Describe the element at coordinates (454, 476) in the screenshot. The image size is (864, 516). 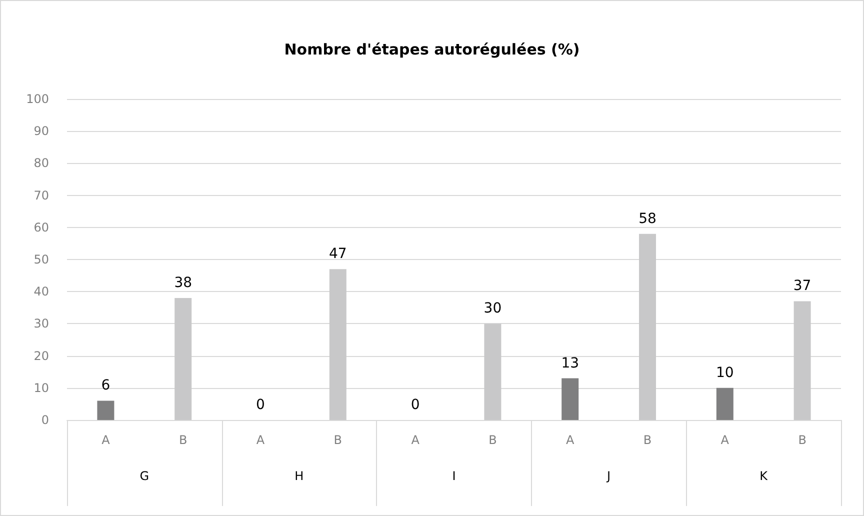
I see `text: I` at that location.